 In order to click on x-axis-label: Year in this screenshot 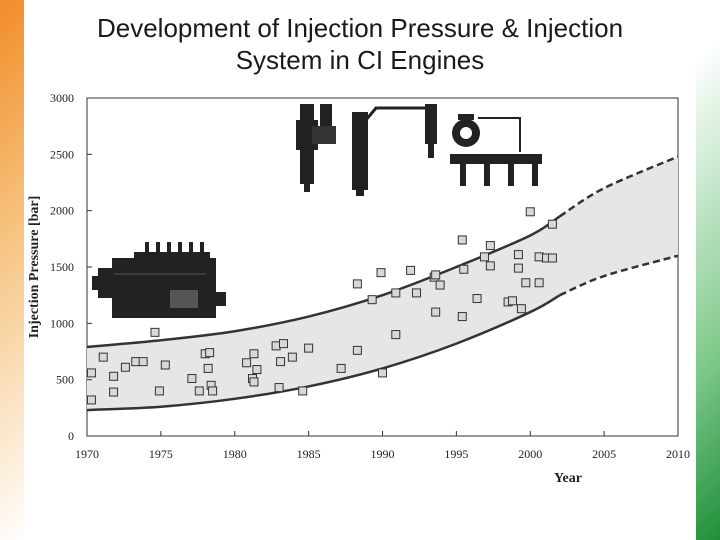, I will do `click(568, 478)`.